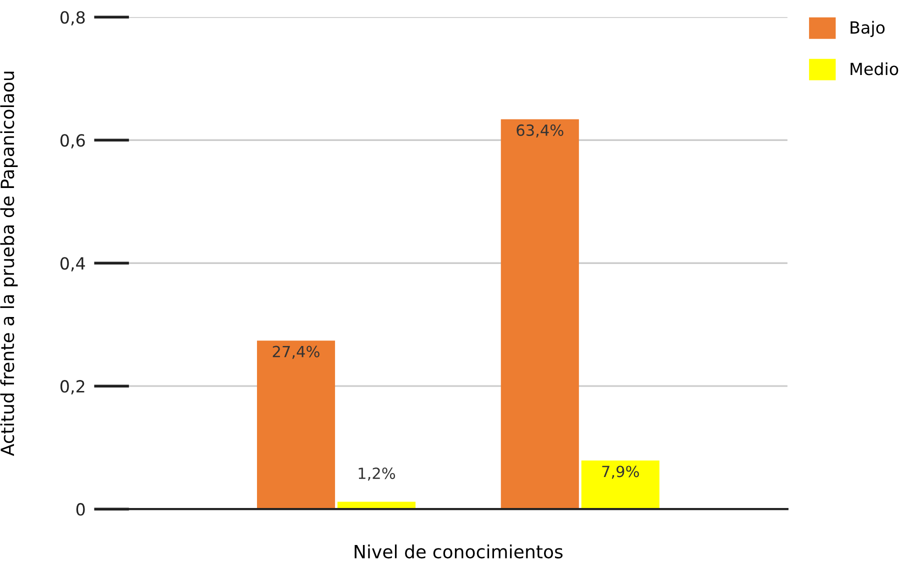 Image resolution: width=921 pixels, height=572 pixels. I want to click on data-label: 27,4%, so click(296, 352).